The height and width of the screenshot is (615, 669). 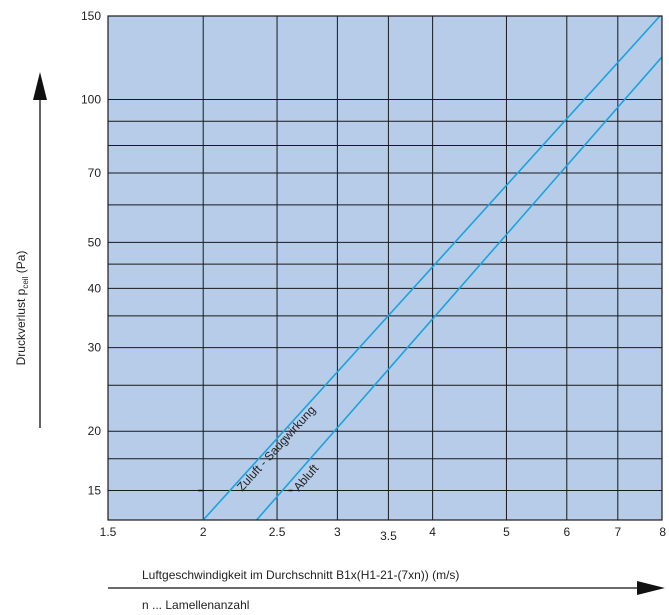 What do you see at coordinates (26, 282) in the screenshot?
I see `y-axis-label-subscript: ceil` at bounding box center [26, 282].